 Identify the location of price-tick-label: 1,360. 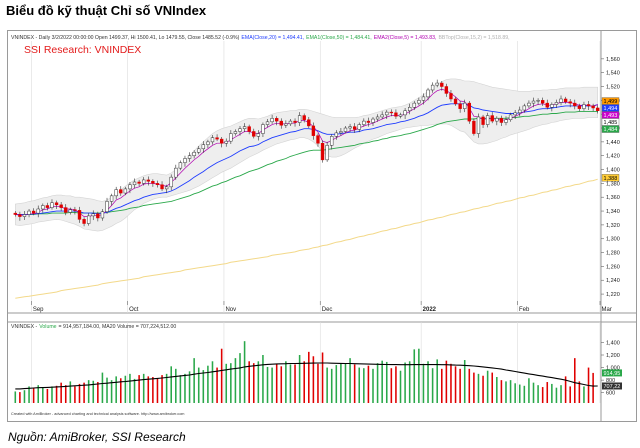
(613, 198).